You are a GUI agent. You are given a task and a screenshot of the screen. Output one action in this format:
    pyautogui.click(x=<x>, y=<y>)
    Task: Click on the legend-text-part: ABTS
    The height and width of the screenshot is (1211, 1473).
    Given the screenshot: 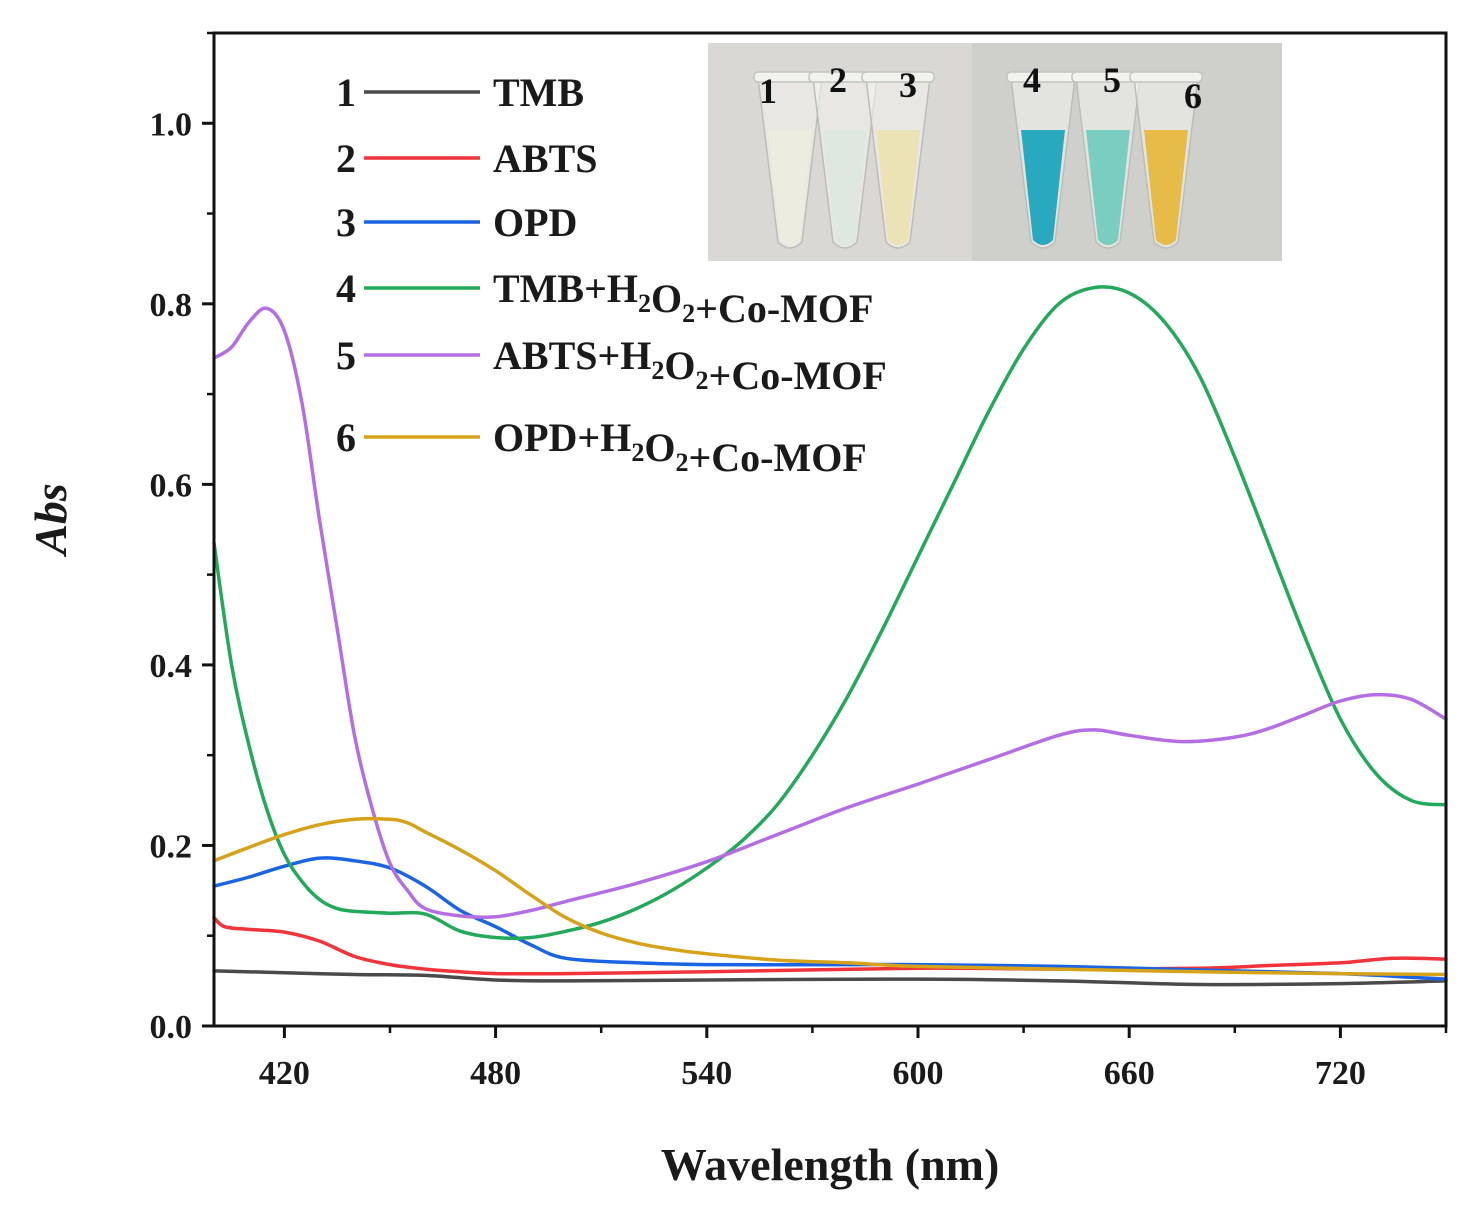 What is the action you would take?
    pyautogui.click(x=545, y=158)
    